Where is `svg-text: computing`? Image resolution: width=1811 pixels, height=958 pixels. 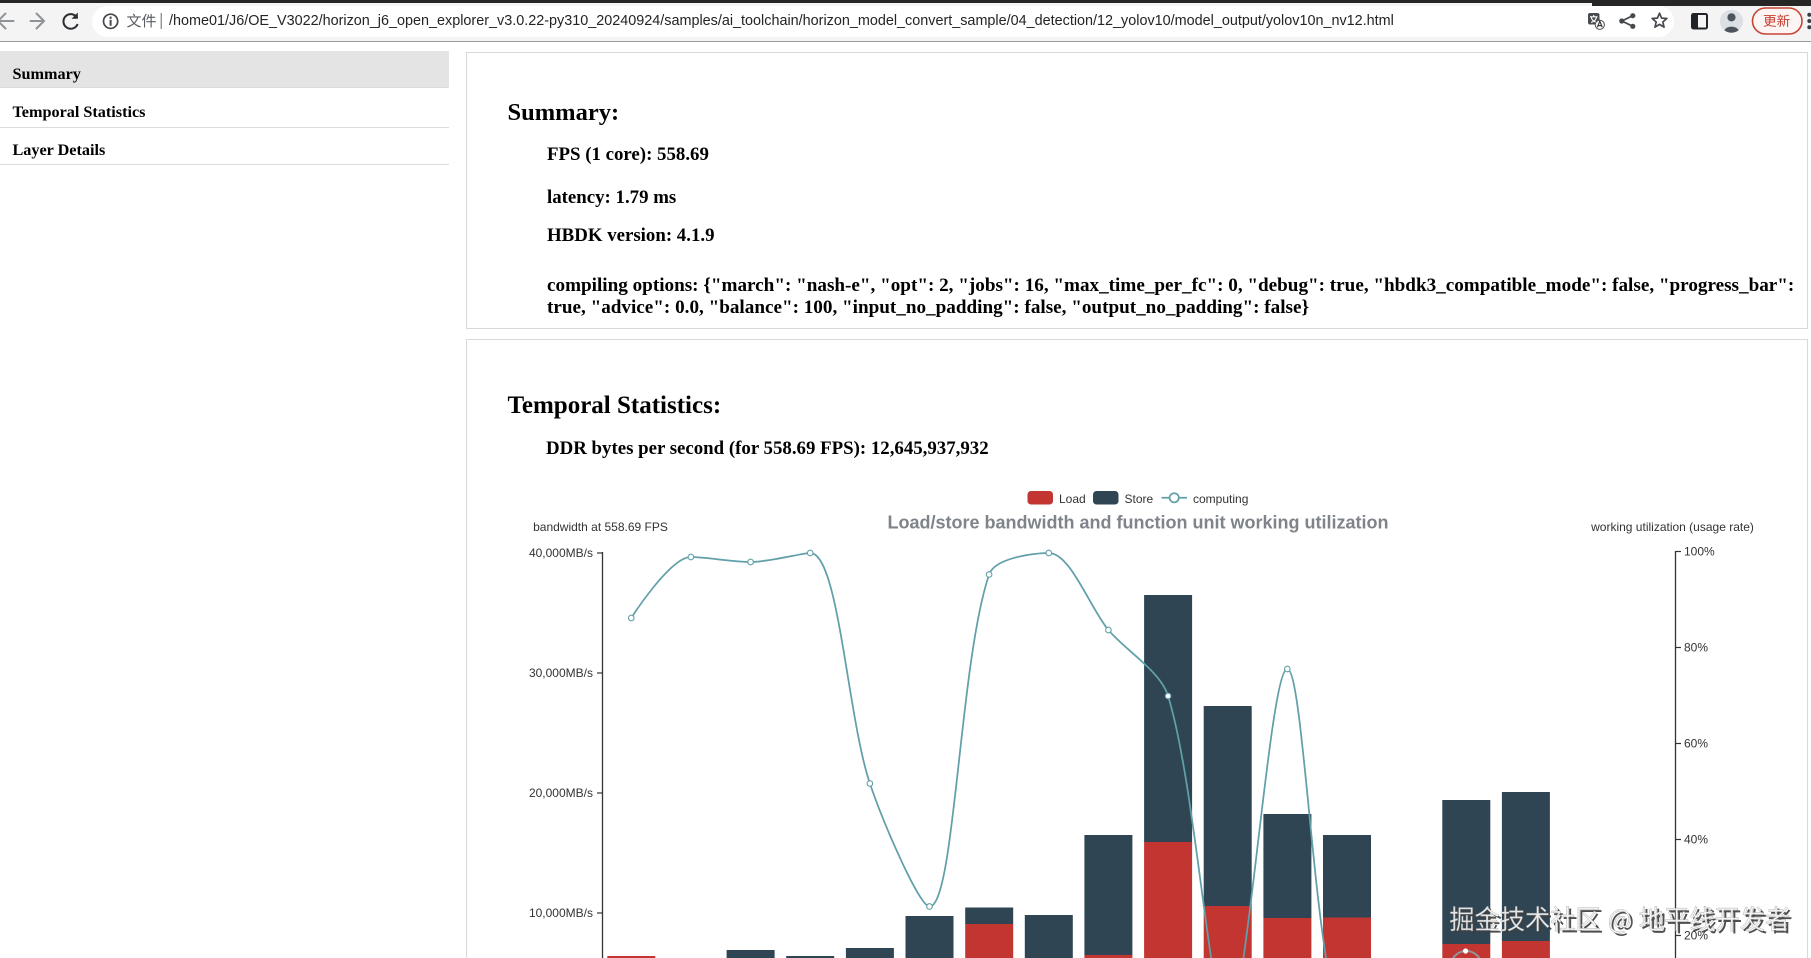 svg-text: computing is located at coordinates (1220, 499).